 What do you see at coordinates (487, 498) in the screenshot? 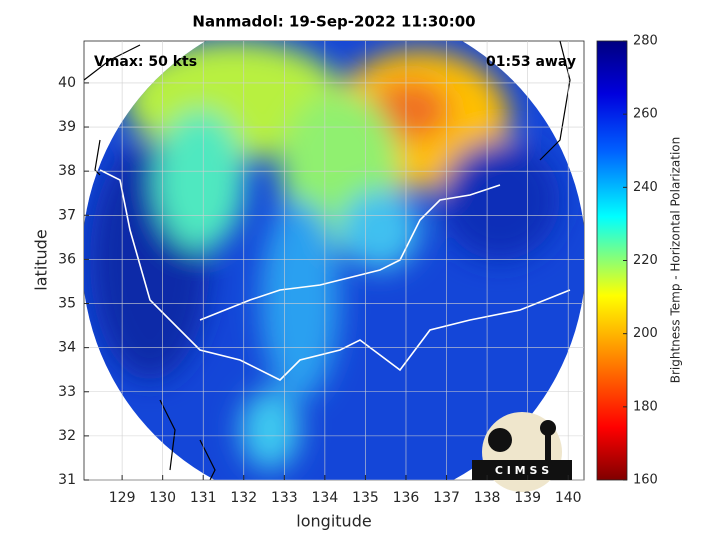
I see `x-tick-label: 138` at bounding box center [487, 498].